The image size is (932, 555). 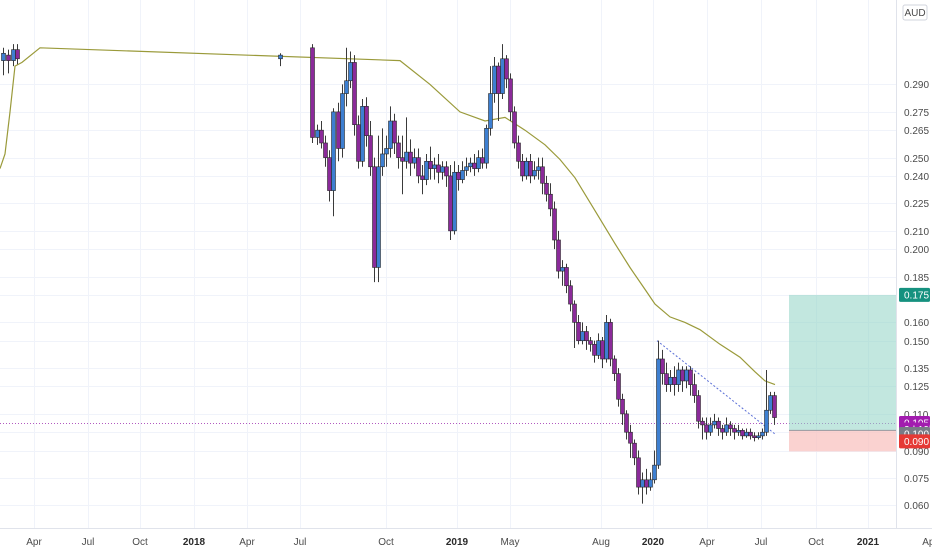 I want to click on long-position-tool, so click(x=842, y=373).